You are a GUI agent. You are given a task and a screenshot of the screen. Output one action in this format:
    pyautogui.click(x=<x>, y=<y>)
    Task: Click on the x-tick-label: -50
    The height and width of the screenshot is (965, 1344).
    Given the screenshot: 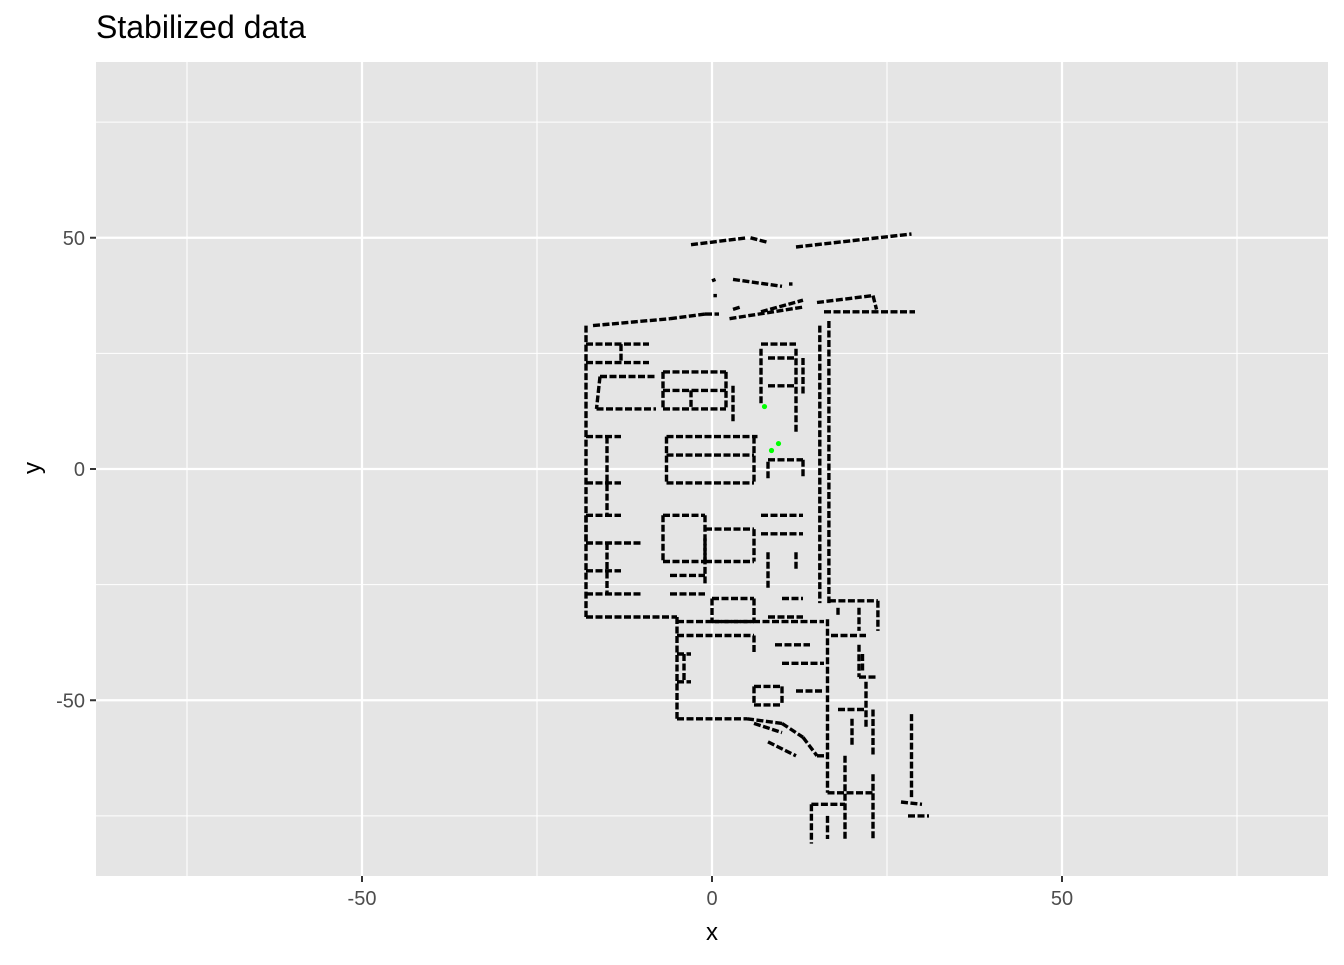 What is the action you would take?
    pyautogui.click(x=362, y=899)
    